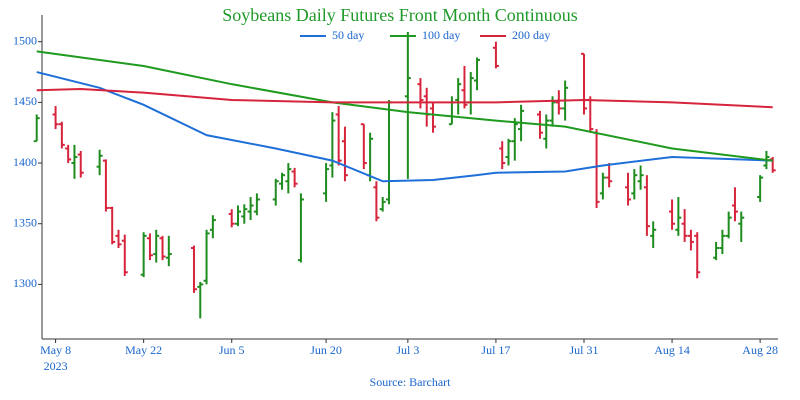 The height and width of the screenshot is (400, 800). Describe the element at coordinates (232, 350) in the screenshot. I see `x-tick-label: Jun 5` at that location.